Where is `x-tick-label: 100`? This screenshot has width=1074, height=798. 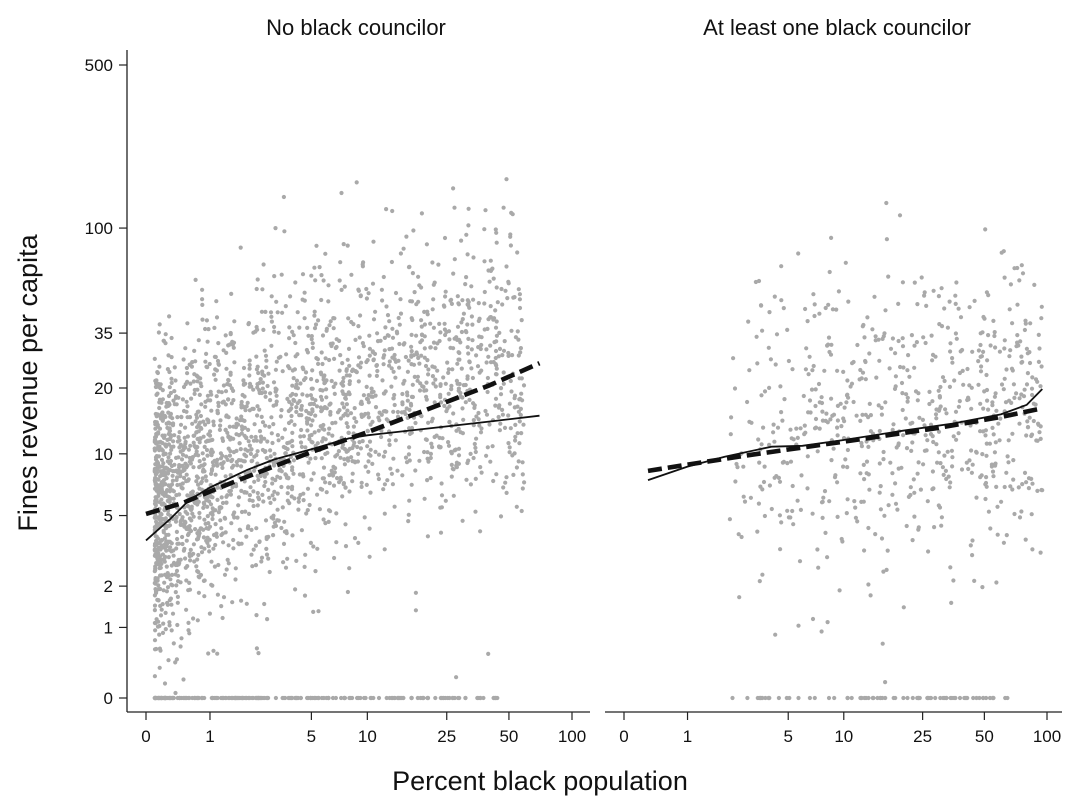
x-tick-label: 100 is located at coordinates (572, 736).